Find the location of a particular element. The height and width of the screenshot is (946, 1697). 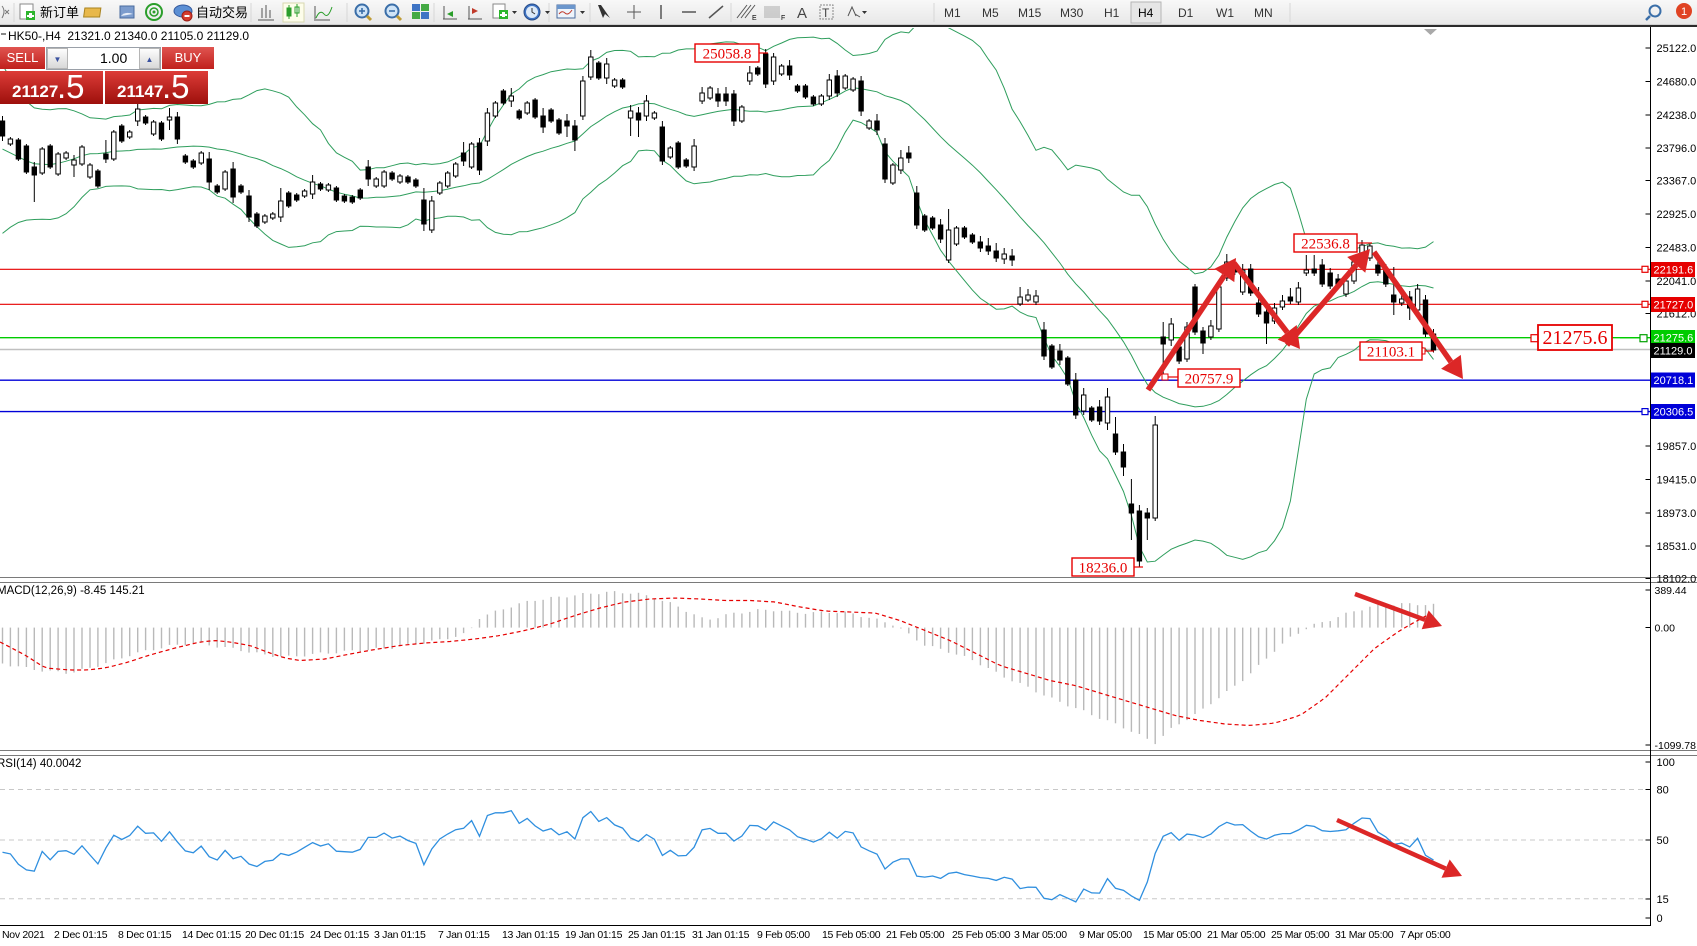

svg-text: E is located at coordinates (754, 18).